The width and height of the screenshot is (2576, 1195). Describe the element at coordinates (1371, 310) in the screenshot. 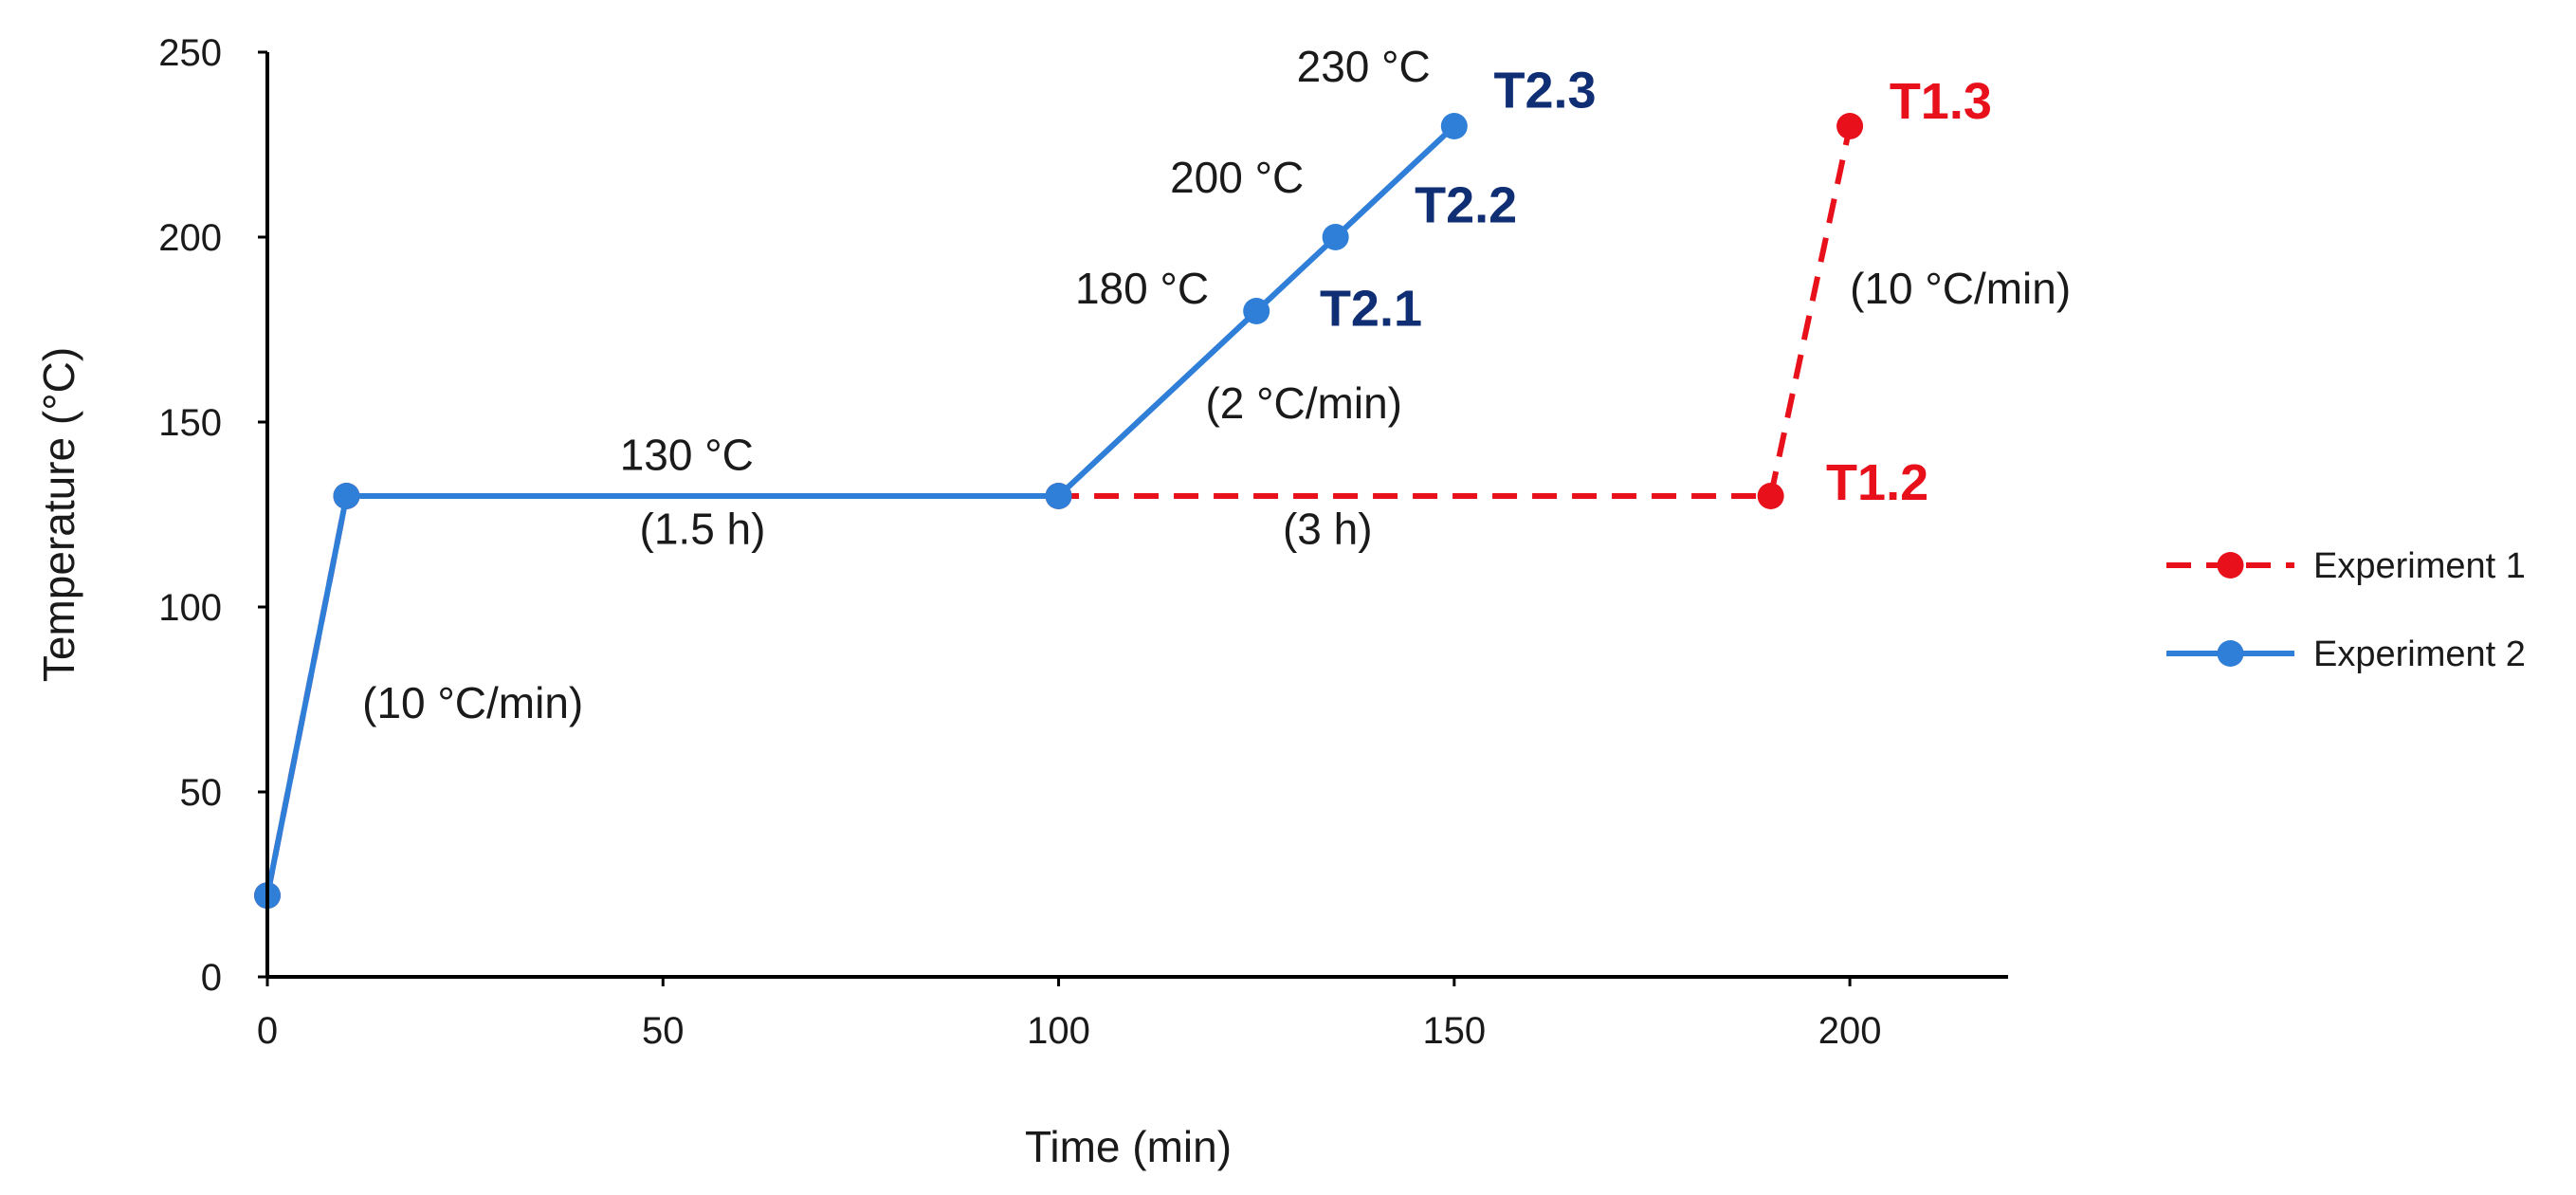

I see `annotation-label: T2.1` at that location.